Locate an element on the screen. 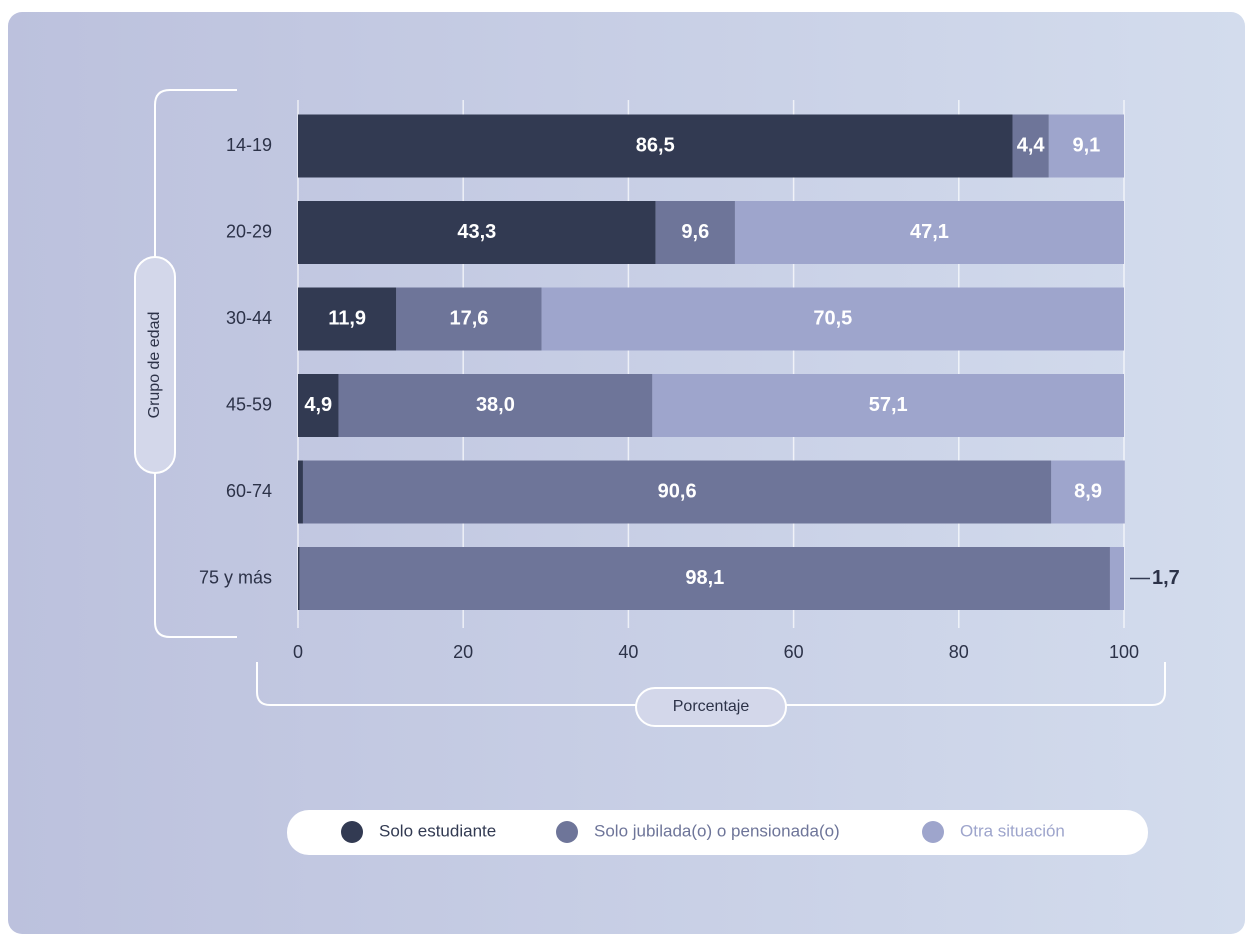  value-label: 11,9 is located at coordinates (347, 318).